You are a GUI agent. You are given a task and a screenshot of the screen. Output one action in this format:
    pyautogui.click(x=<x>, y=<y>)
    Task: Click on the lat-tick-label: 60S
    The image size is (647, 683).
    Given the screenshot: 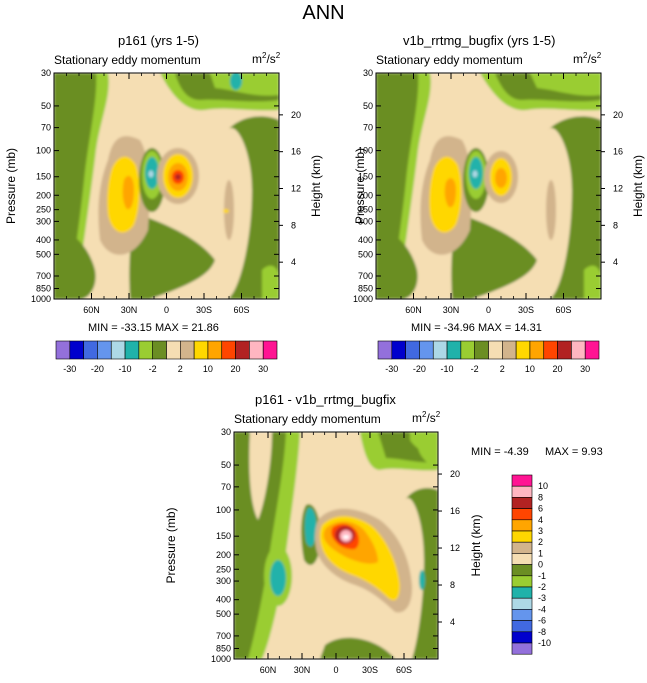 What is the action you would take?
    pyautogui.click(x=404, y=670)
    